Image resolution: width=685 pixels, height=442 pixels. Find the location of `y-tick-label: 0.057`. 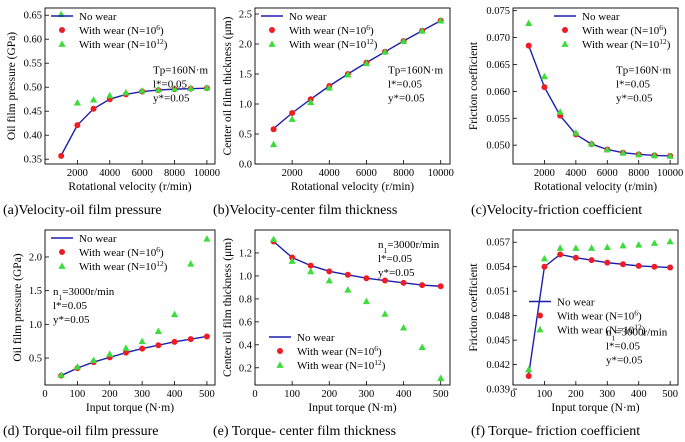

y-tick-label: 0.057 is located at coordinates (498, 243).